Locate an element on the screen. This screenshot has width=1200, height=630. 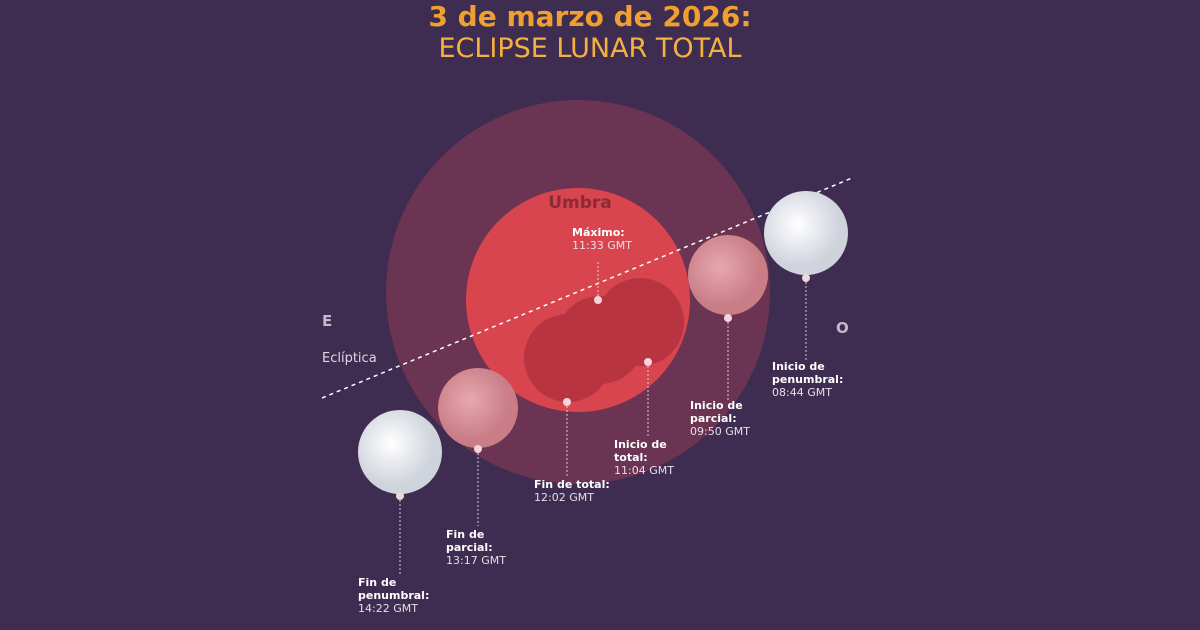
title: 3 de marzo de 2026: is located at coordinates (589, 16).